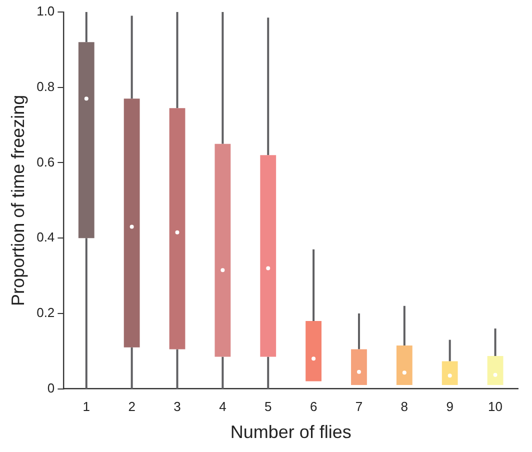  What do you see at coordinates (404, 406) in the screenshot?
I see `x-tick-label: 8` at bounding box center [404, 406].